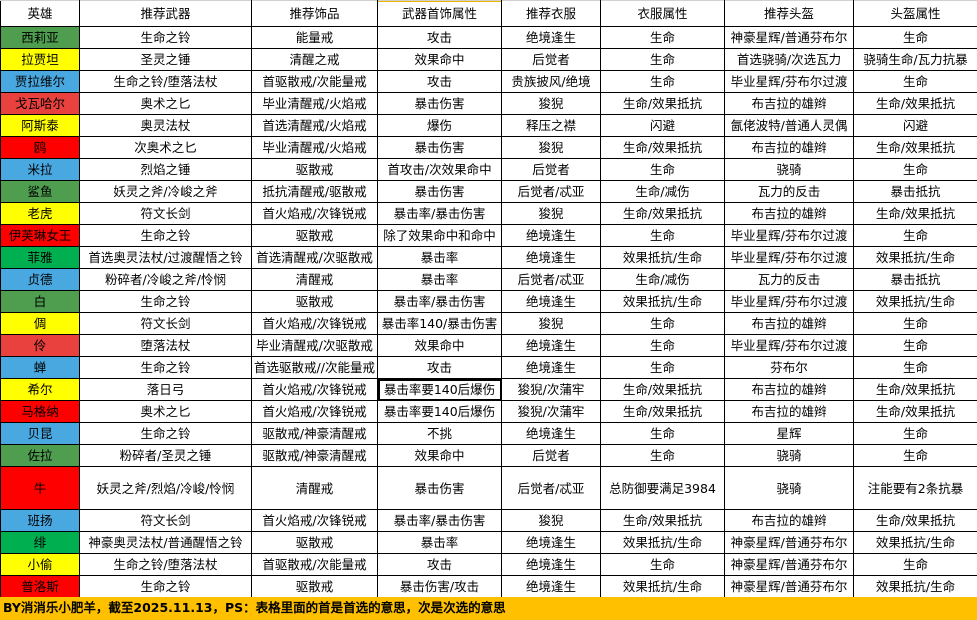  Describe the element at coordinates (314, 191) in the screenshot. I see `accessory-cell: 抵抗清醒戒/驱散戒` at that location.